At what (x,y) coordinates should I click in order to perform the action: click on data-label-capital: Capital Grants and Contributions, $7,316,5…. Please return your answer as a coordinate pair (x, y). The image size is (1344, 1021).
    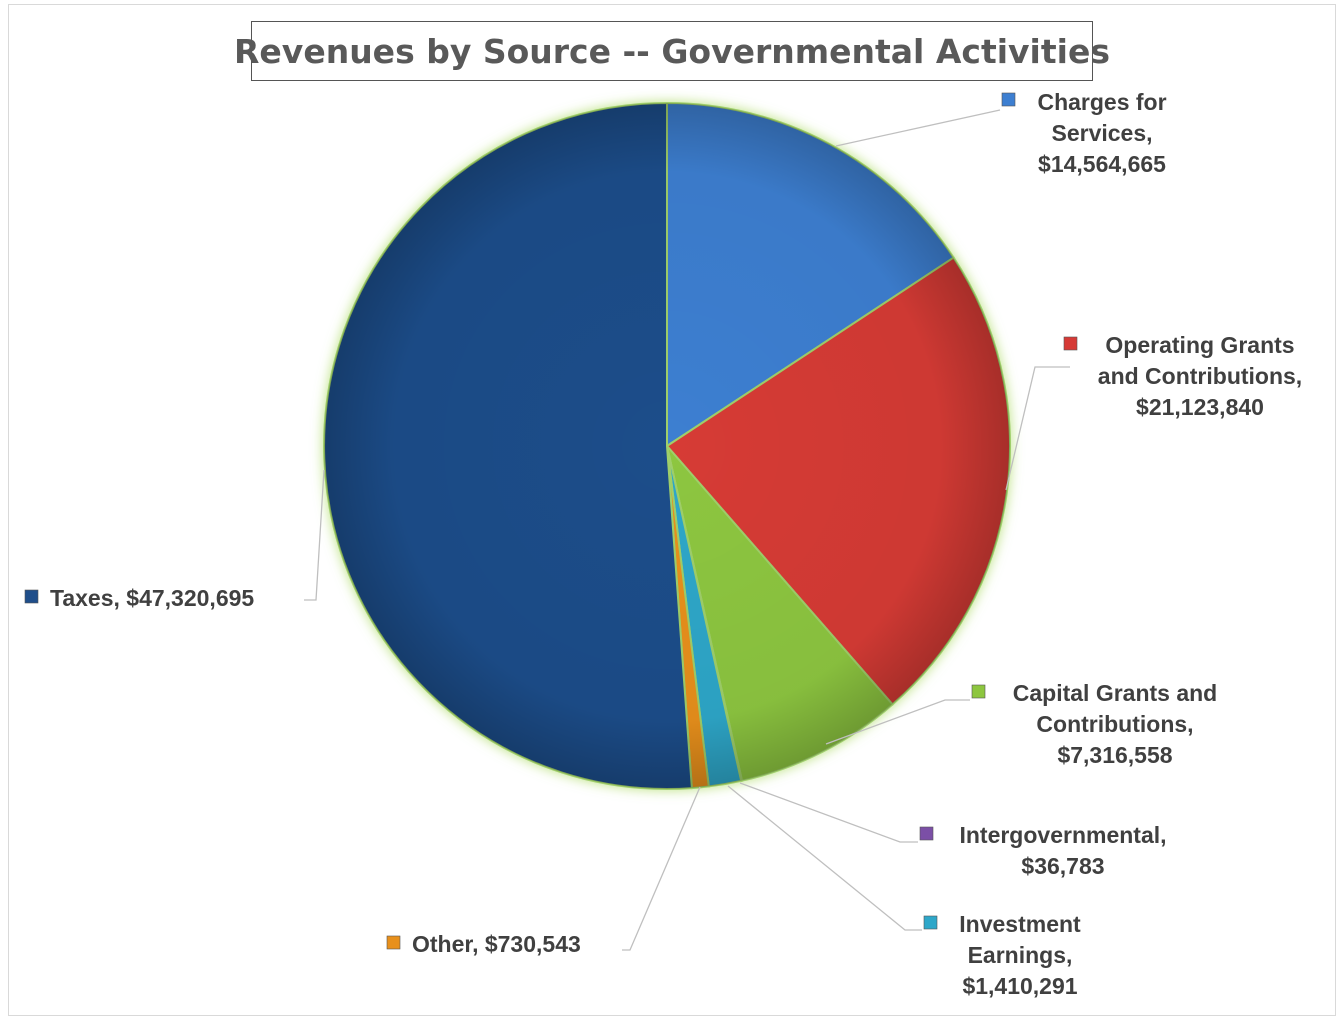
    Looking at the image, I should click on (1115, 724).